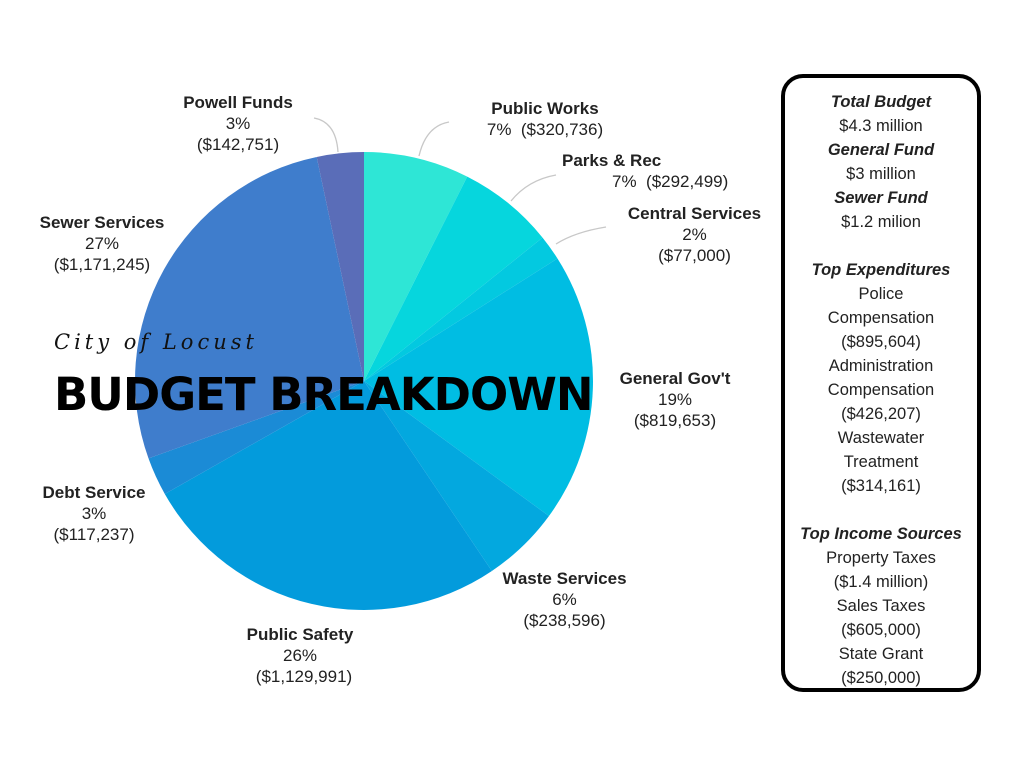  I want to click on slice-amount: ($77,000), so click(694, 255).